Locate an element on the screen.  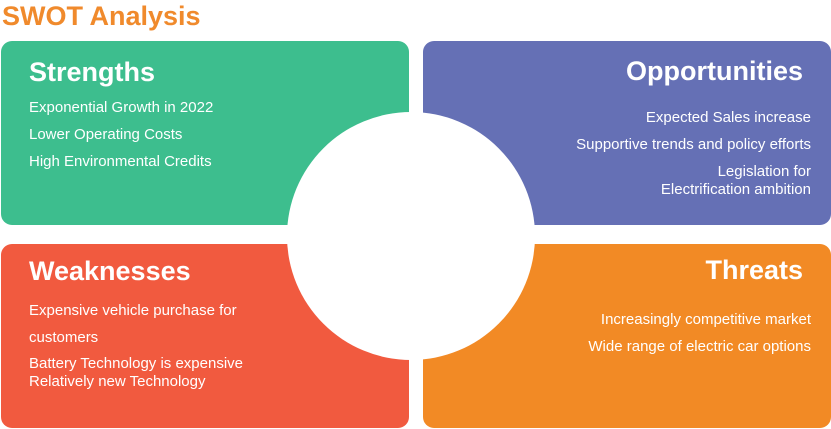
strengths-heading: Strengths is located at coordinates (92, 72).